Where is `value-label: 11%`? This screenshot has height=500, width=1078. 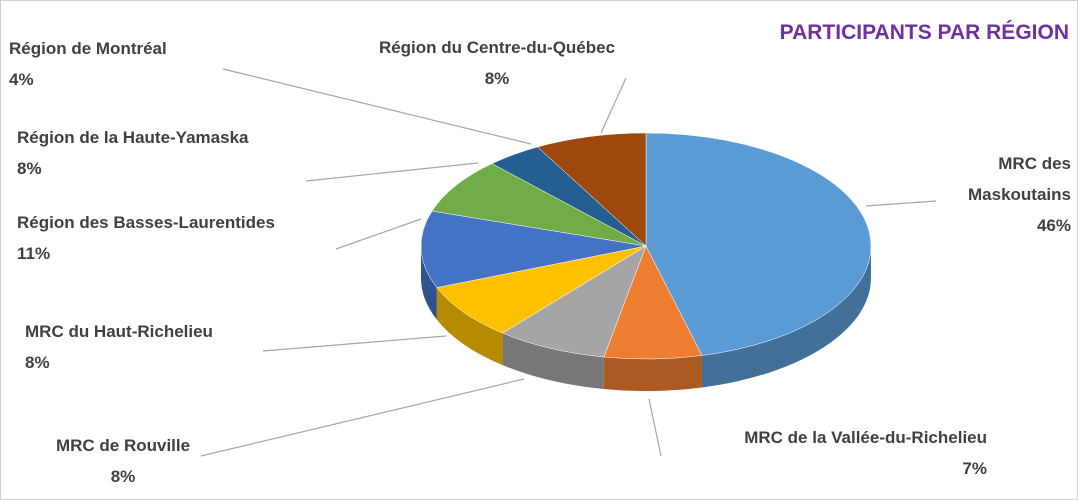
value-label: 11% is located at coordinates (34, 253).